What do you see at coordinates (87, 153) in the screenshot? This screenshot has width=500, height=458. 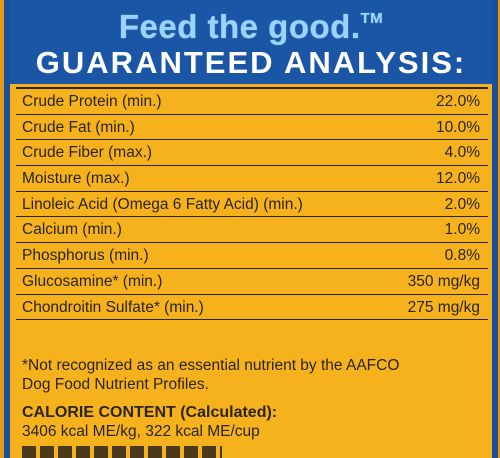 I see `nutrient-label: Crude Fiber (max.)` at bounding box center [87, 153].